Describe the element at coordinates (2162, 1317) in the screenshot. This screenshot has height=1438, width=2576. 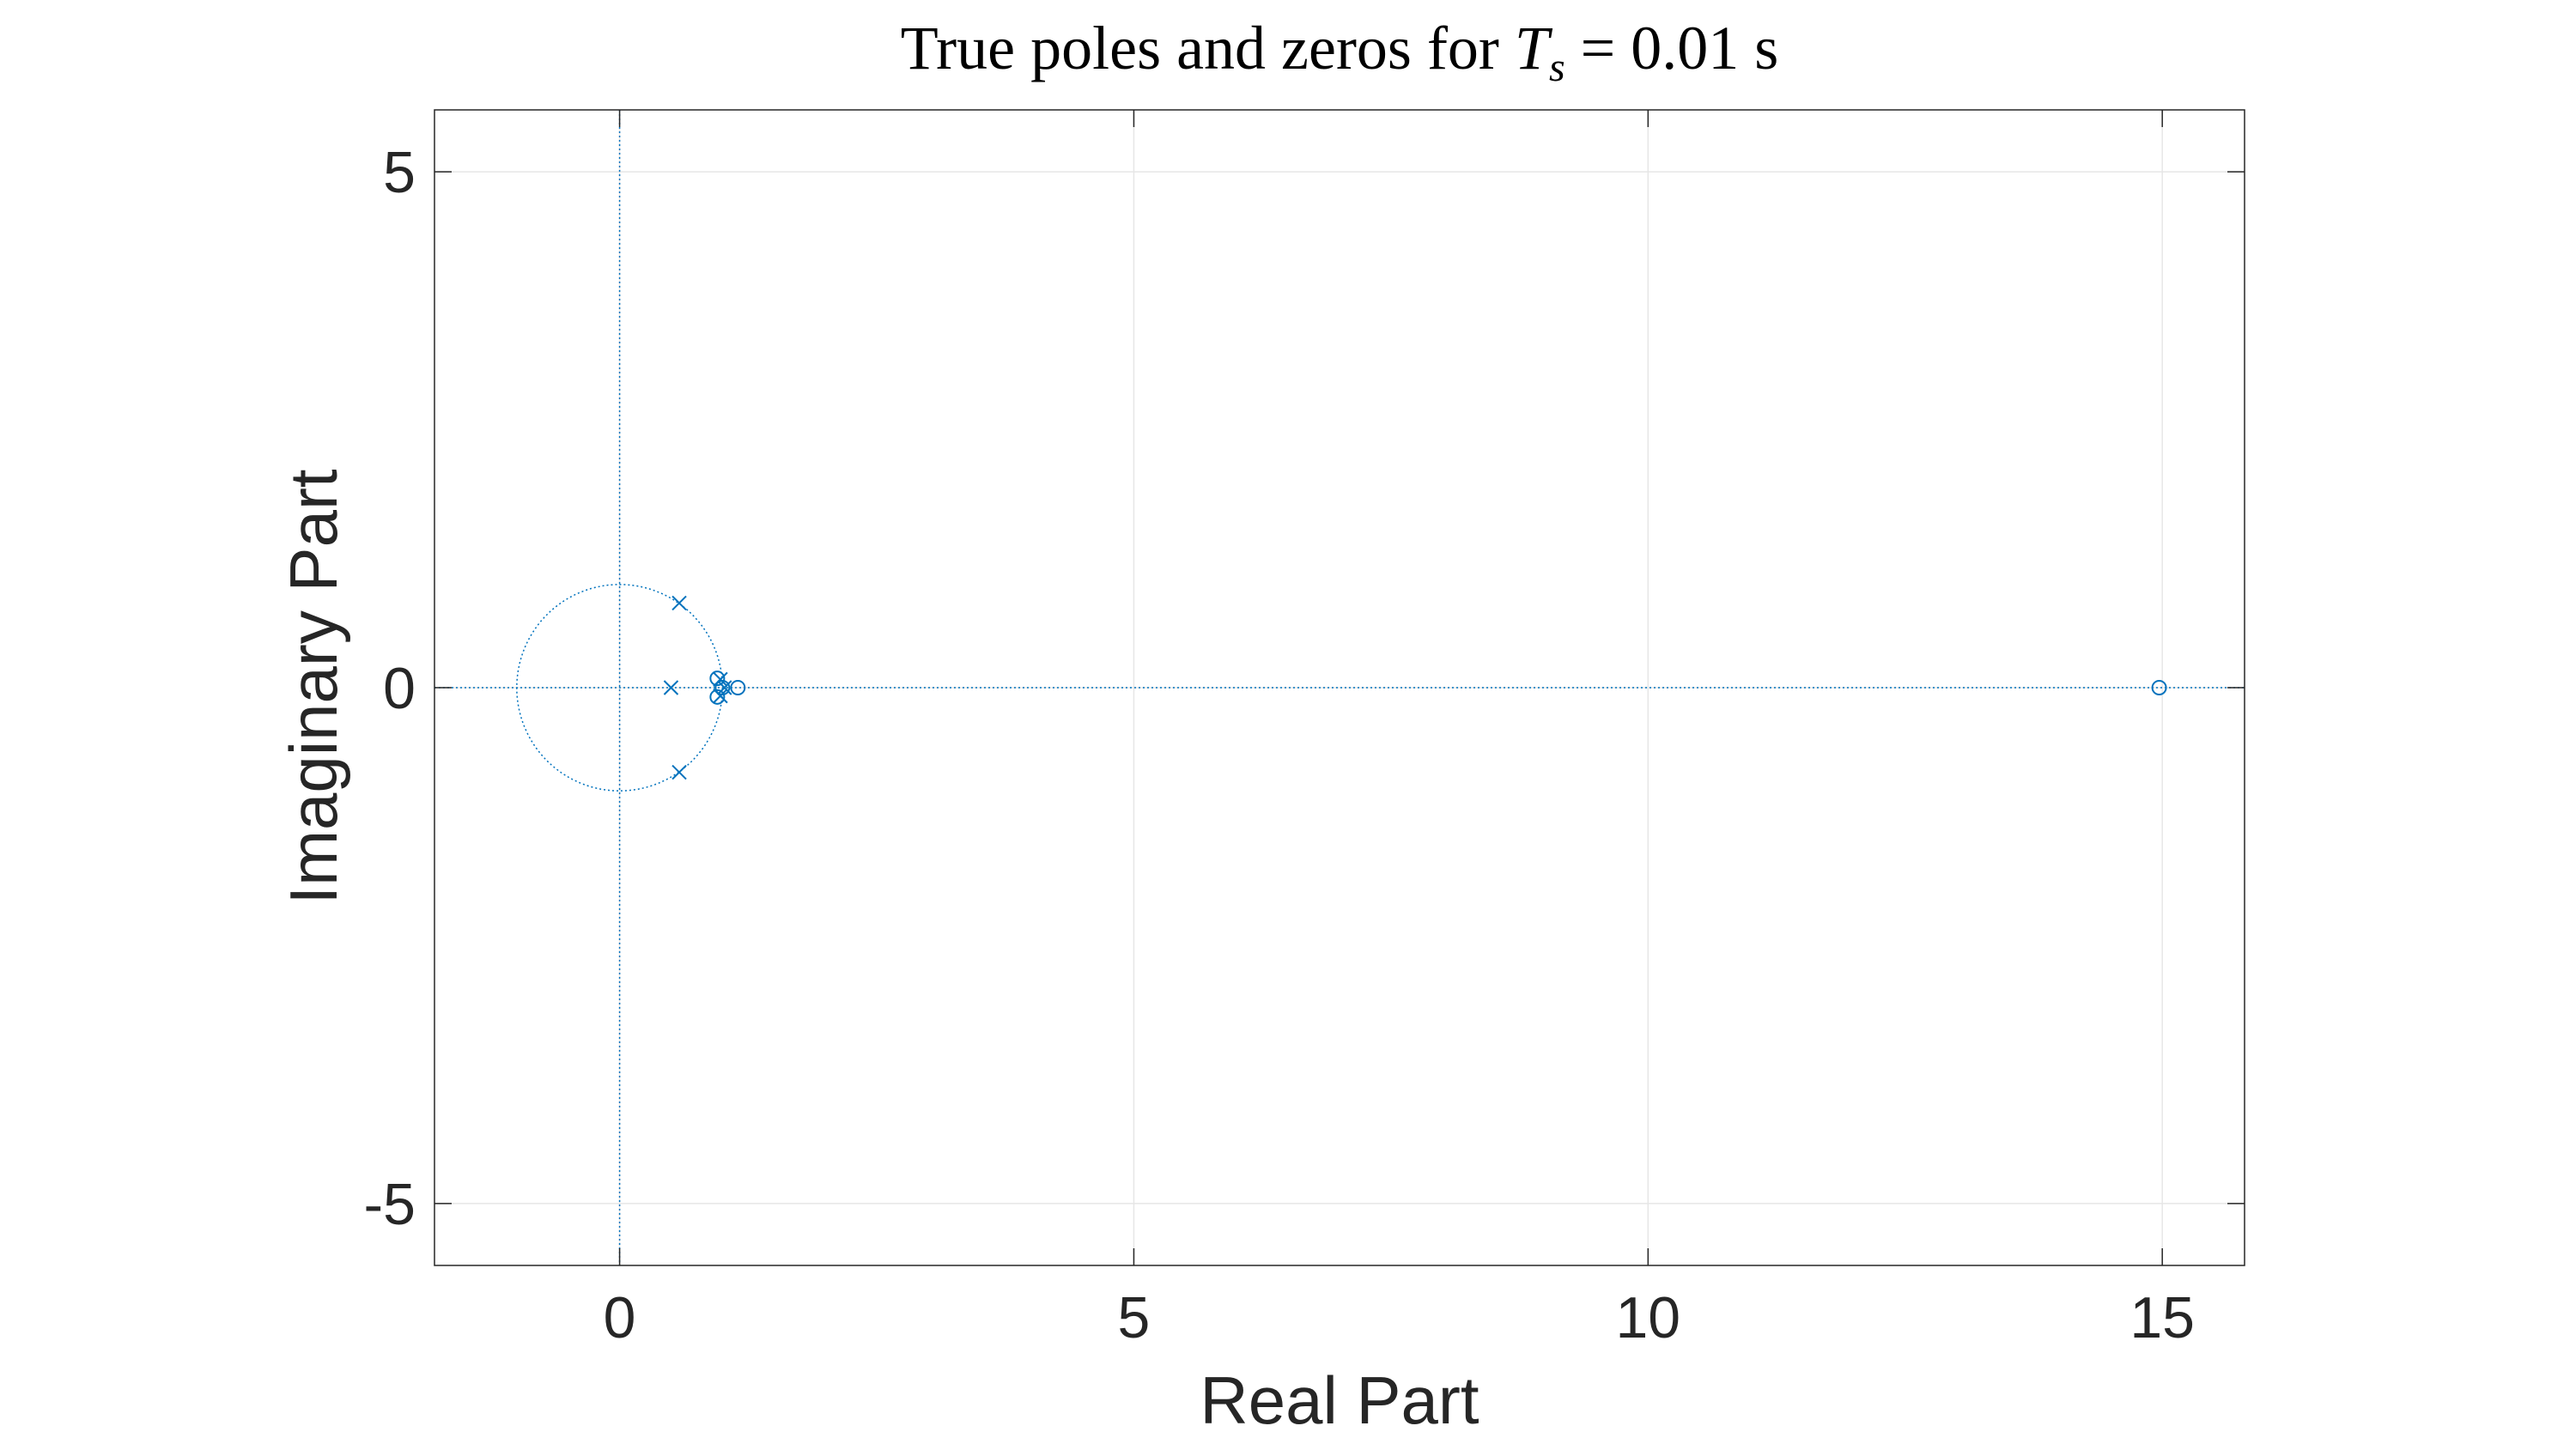
I see `x-tick-label: 15` at that location.